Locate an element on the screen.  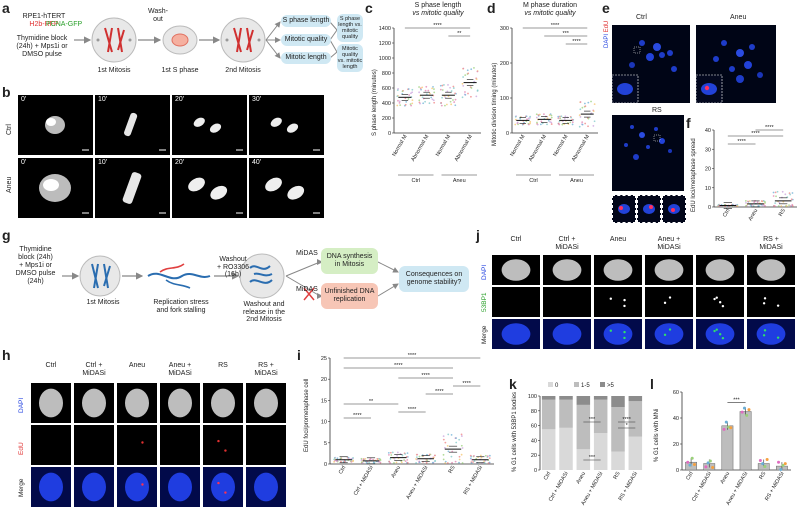
panel-h-col-header-6: RS + MiDASi is located at coordinates (266, 369).